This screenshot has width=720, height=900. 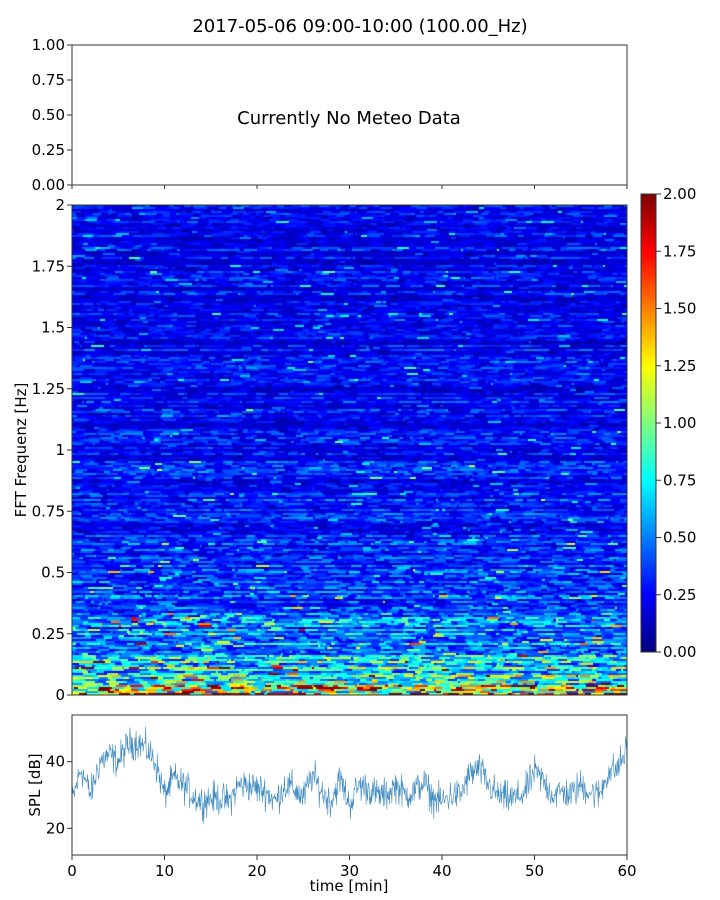 What do you see at coordinates (679, 194) in the screenshot?
I see `colorbar-tick-label: 2.00` at bounding box center [679, 194].